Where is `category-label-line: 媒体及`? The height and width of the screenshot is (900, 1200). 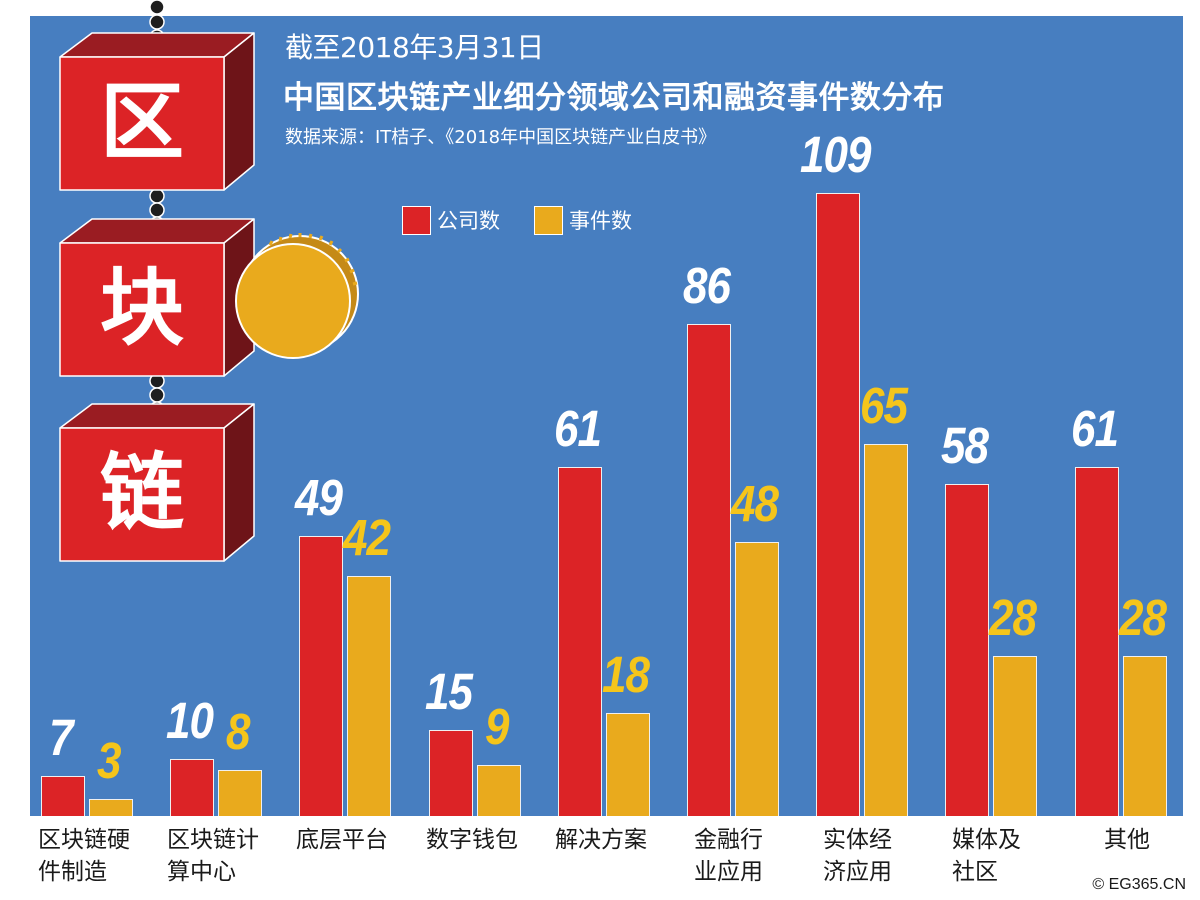
category-label-line: 媒体及 is located at coordinates (986, 840).